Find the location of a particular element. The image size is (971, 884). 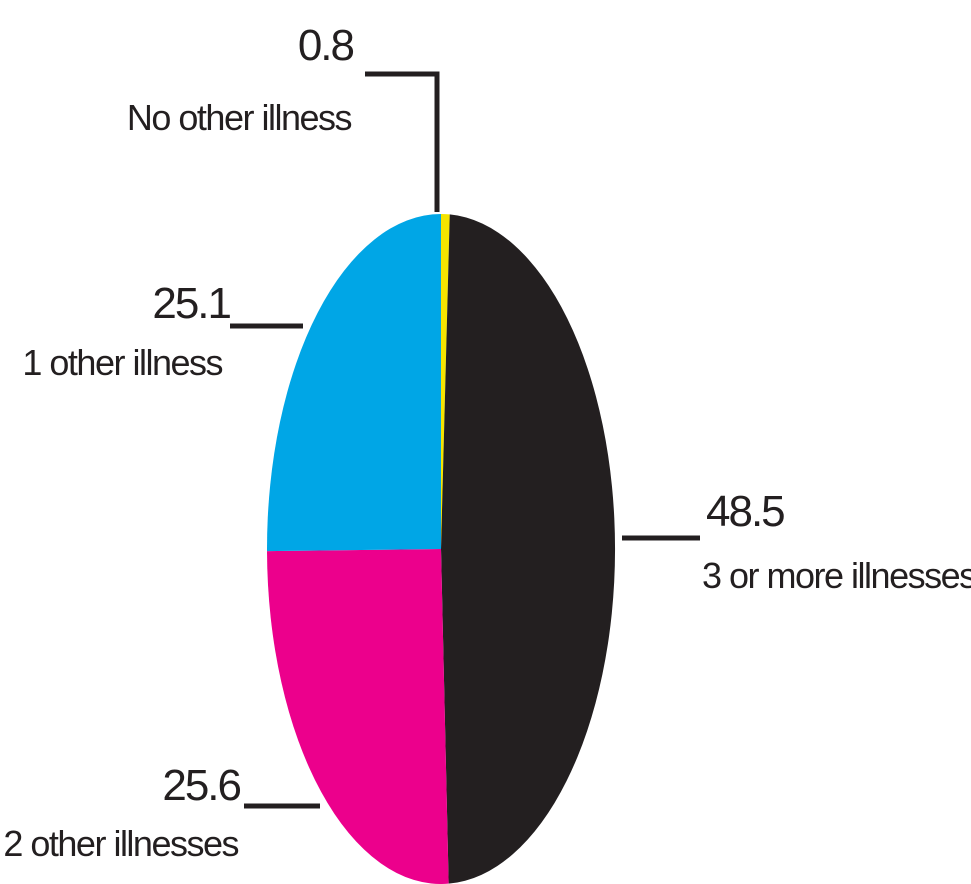

slice-value-3-or-more-illnesses: 48.5 is located at coordinates (745, 511).